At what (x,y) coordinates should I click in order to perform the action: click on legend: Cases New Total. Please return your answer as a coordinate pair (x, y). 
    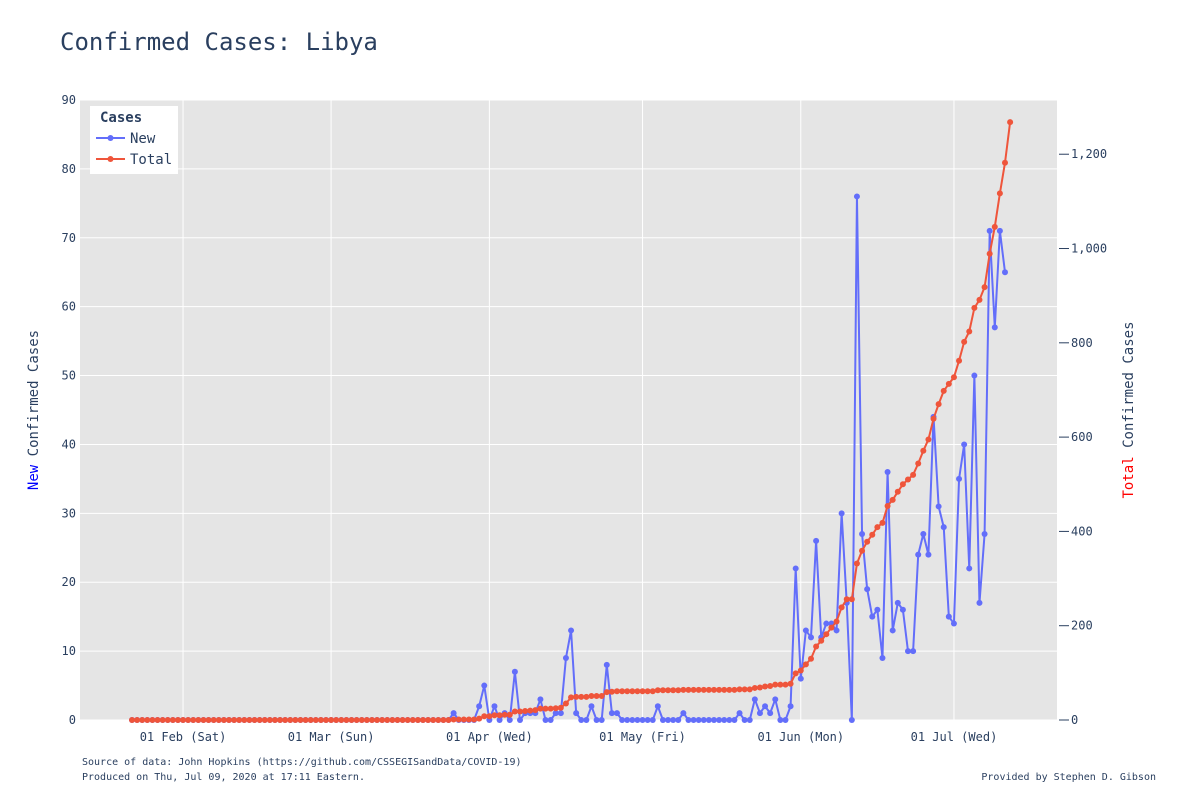
    Looking at the image, I should click on (134, 140).